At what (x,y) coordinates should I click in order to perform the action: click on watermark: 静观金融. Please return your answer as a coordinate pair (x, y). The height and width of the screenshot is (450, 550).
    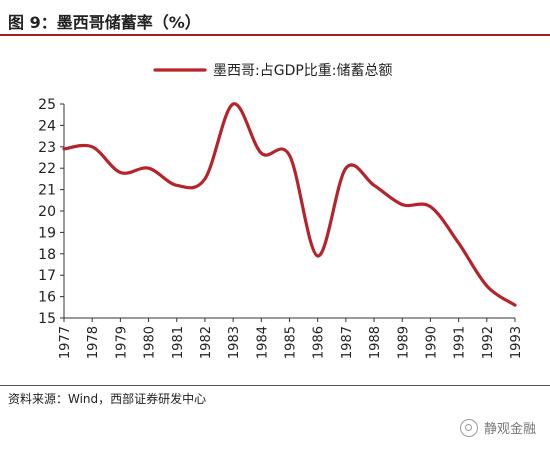
    Looking at the image, I should click on (497, 427).